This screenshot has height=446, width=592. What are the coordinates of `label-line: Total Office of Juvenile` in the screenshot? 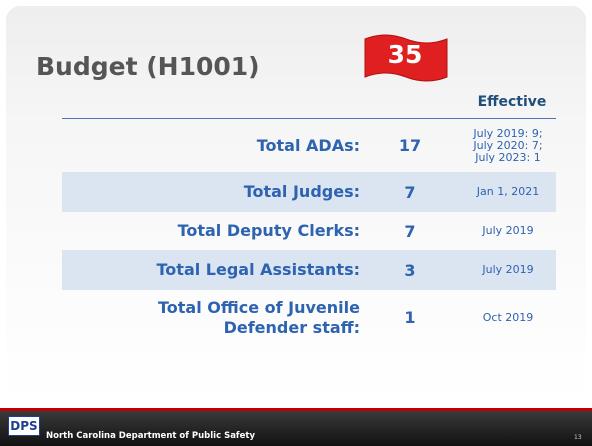 It's located at (259, 307).